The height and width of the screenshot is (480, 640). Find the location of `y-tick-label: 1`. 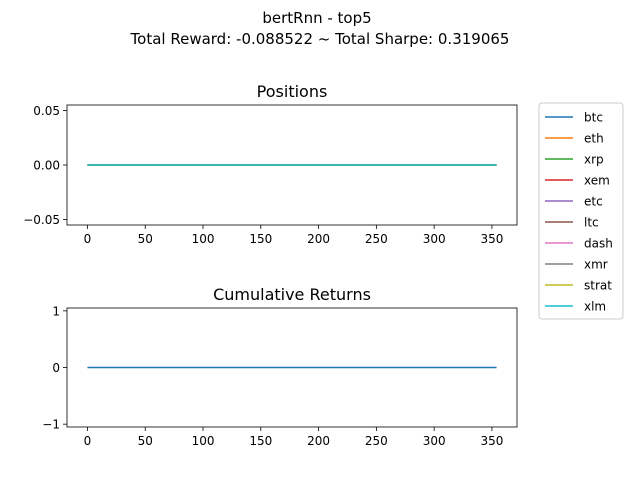

y-tick-label: 1 is located at coordinates (56, 311).